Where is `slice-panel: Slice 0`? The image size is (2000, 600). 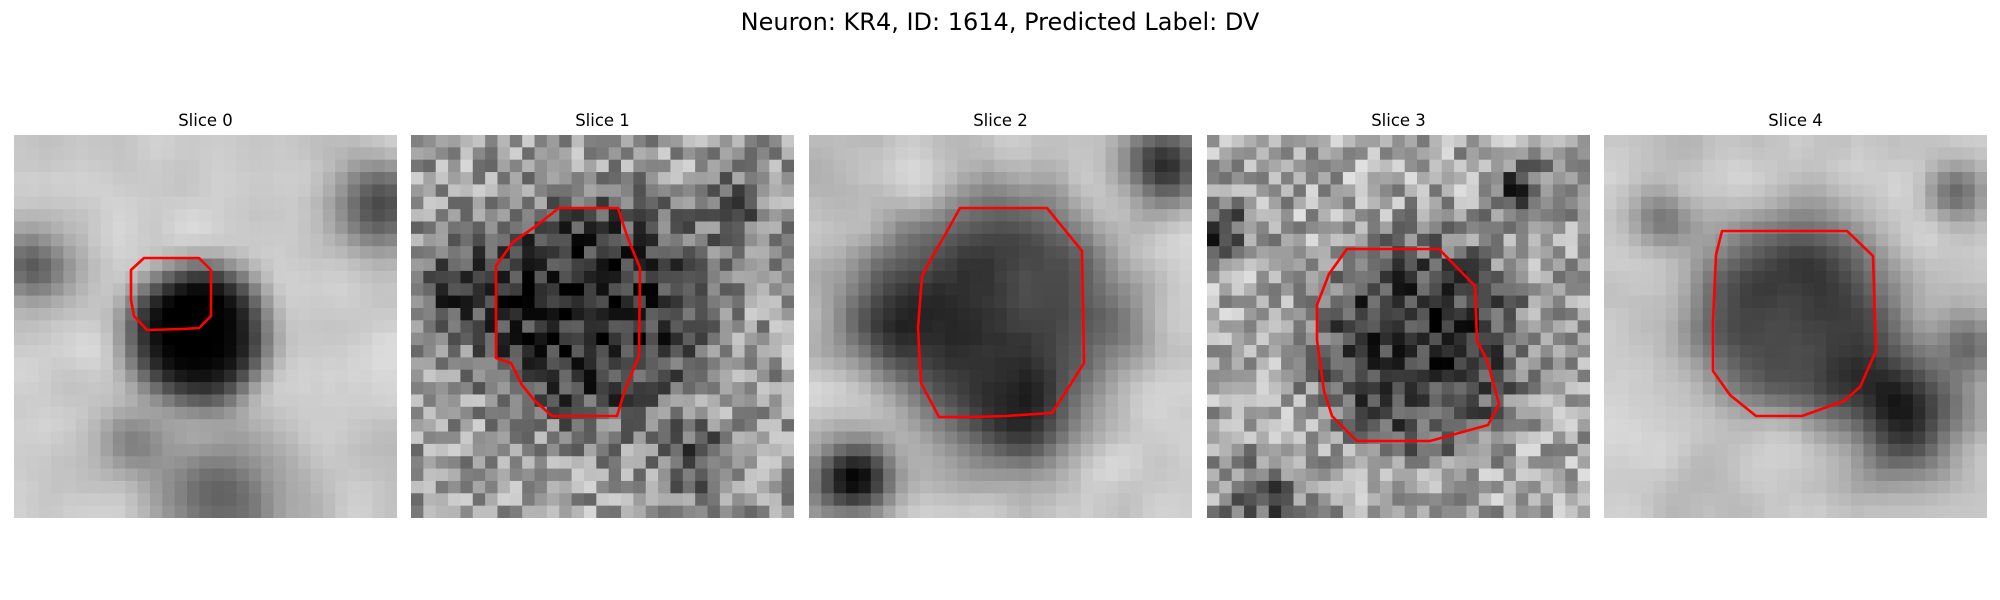
slice-panel: Slice 0 is located at coordinates (205, 313).